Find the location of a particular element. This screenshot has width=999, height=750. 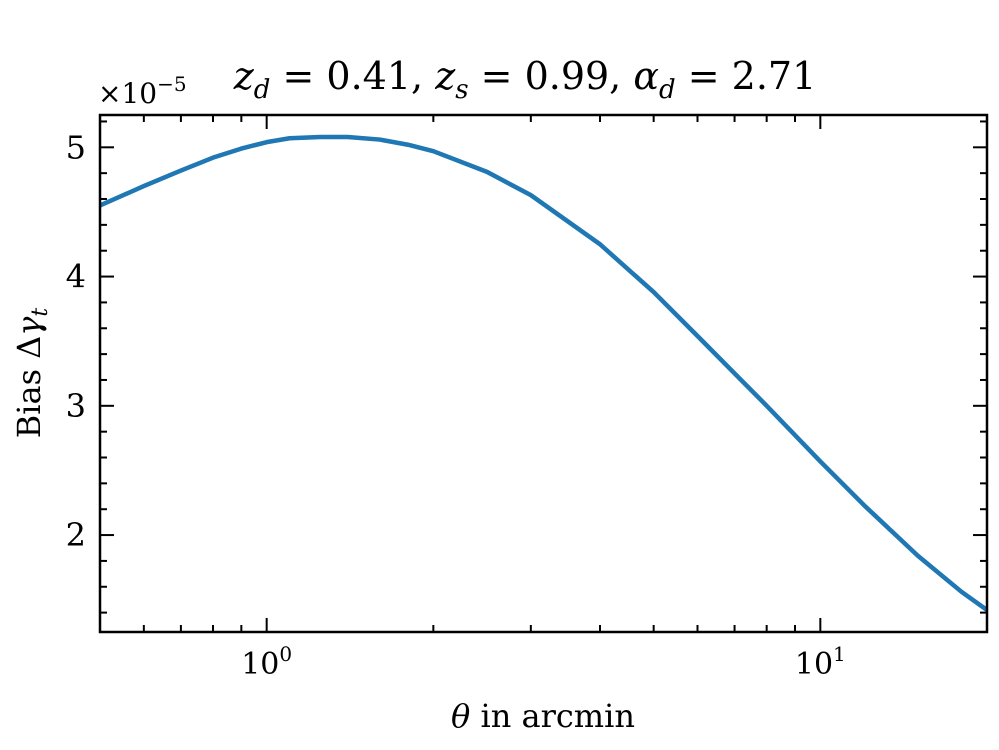

y-tick-label: 3 is located at coordinates (76, 406).